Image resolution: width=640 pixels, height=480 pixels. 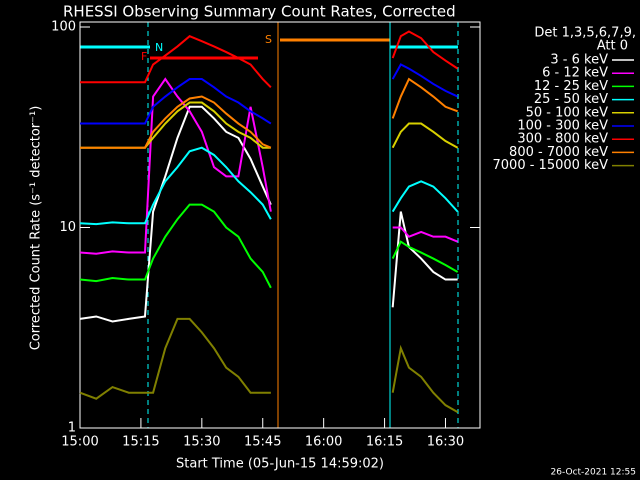 I want to click on y-tick-label: 10, so click(x=67, y=227).